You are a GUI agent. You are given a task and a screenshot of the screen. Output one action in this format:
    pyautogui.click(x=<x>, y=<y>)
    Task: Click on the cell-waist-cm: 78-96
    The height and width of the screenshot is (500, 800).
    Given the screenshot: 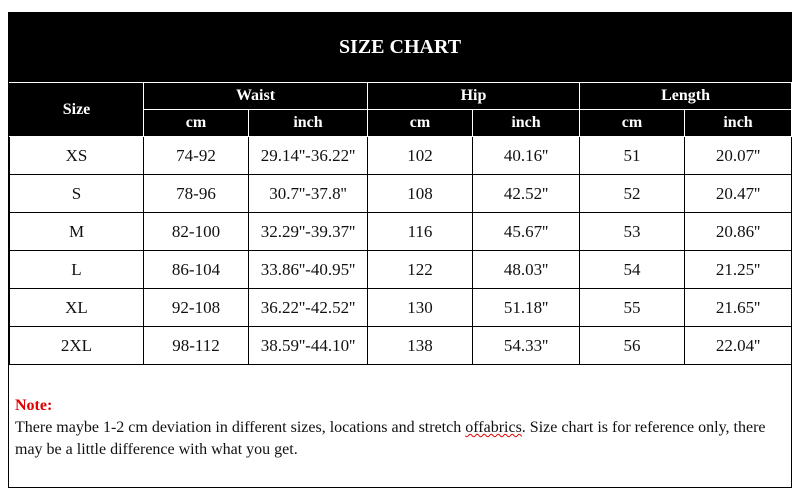 What is the action you would take?
    pyautogui.click(x=196, y=193)
    